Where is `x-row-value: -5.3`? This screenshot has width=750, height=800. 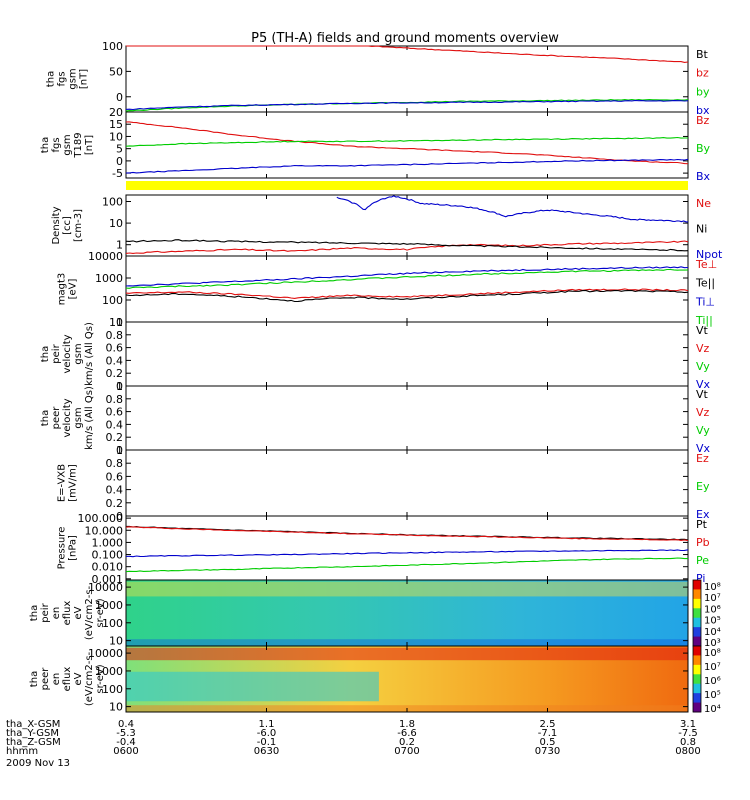
x-row-value: -5.3 is located at coordinates (126, 733).